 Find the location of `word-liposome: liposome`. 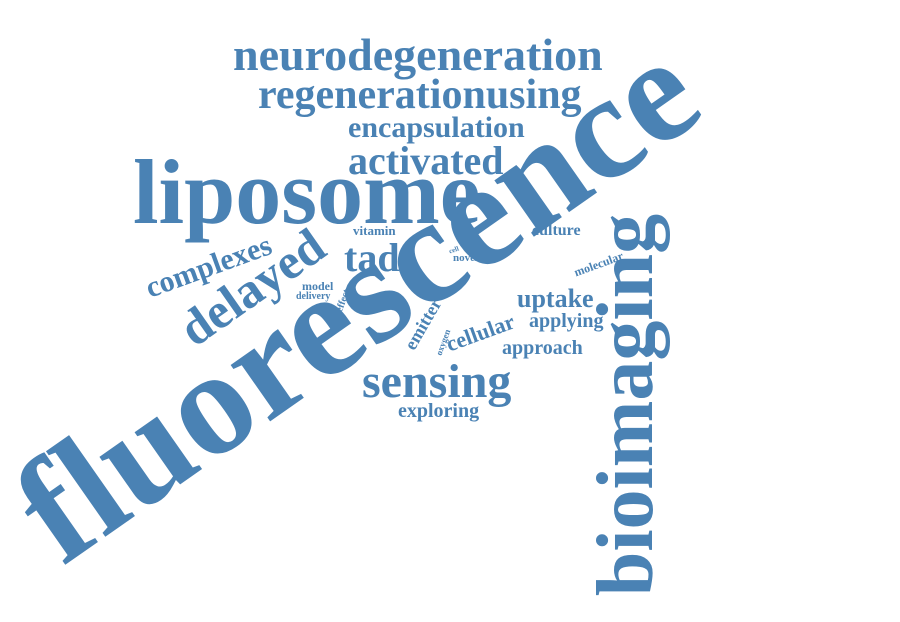

word-liposome: liposome is located at coordinates (307, 192).